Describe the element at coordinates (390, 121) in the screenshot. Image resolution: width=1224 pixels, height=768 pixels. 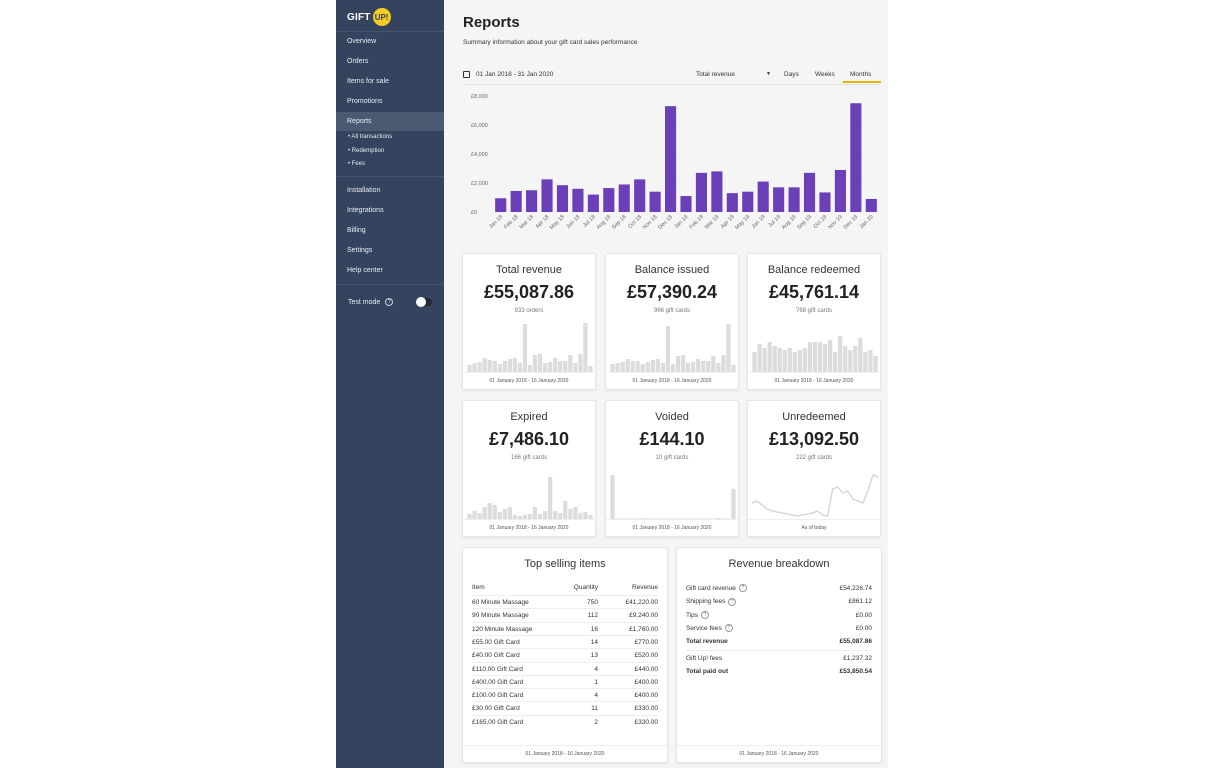
I see `sidebar-item-reports: Reports` at that location.